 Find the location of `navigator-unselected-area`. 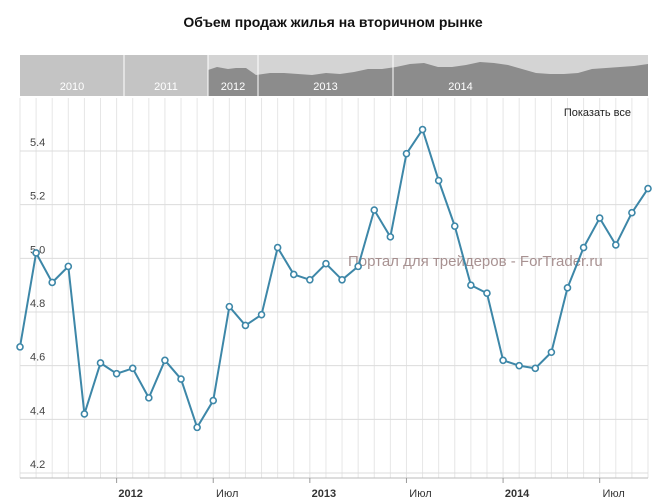

navigator-unselected-area is located at coordinates (114, 75).